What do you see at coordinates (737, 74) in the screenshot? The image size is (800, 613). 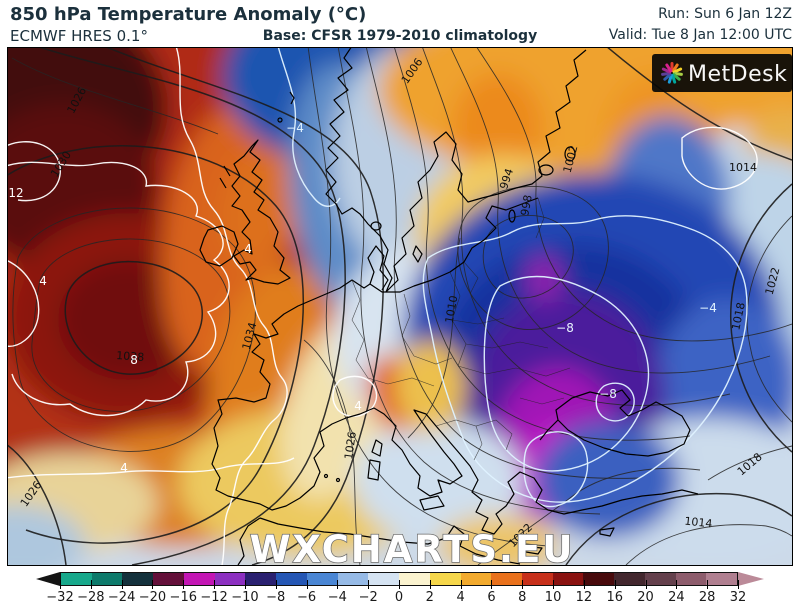 I see `metdesk-logo-text: MetDesk` at bounding box center [737, 74].